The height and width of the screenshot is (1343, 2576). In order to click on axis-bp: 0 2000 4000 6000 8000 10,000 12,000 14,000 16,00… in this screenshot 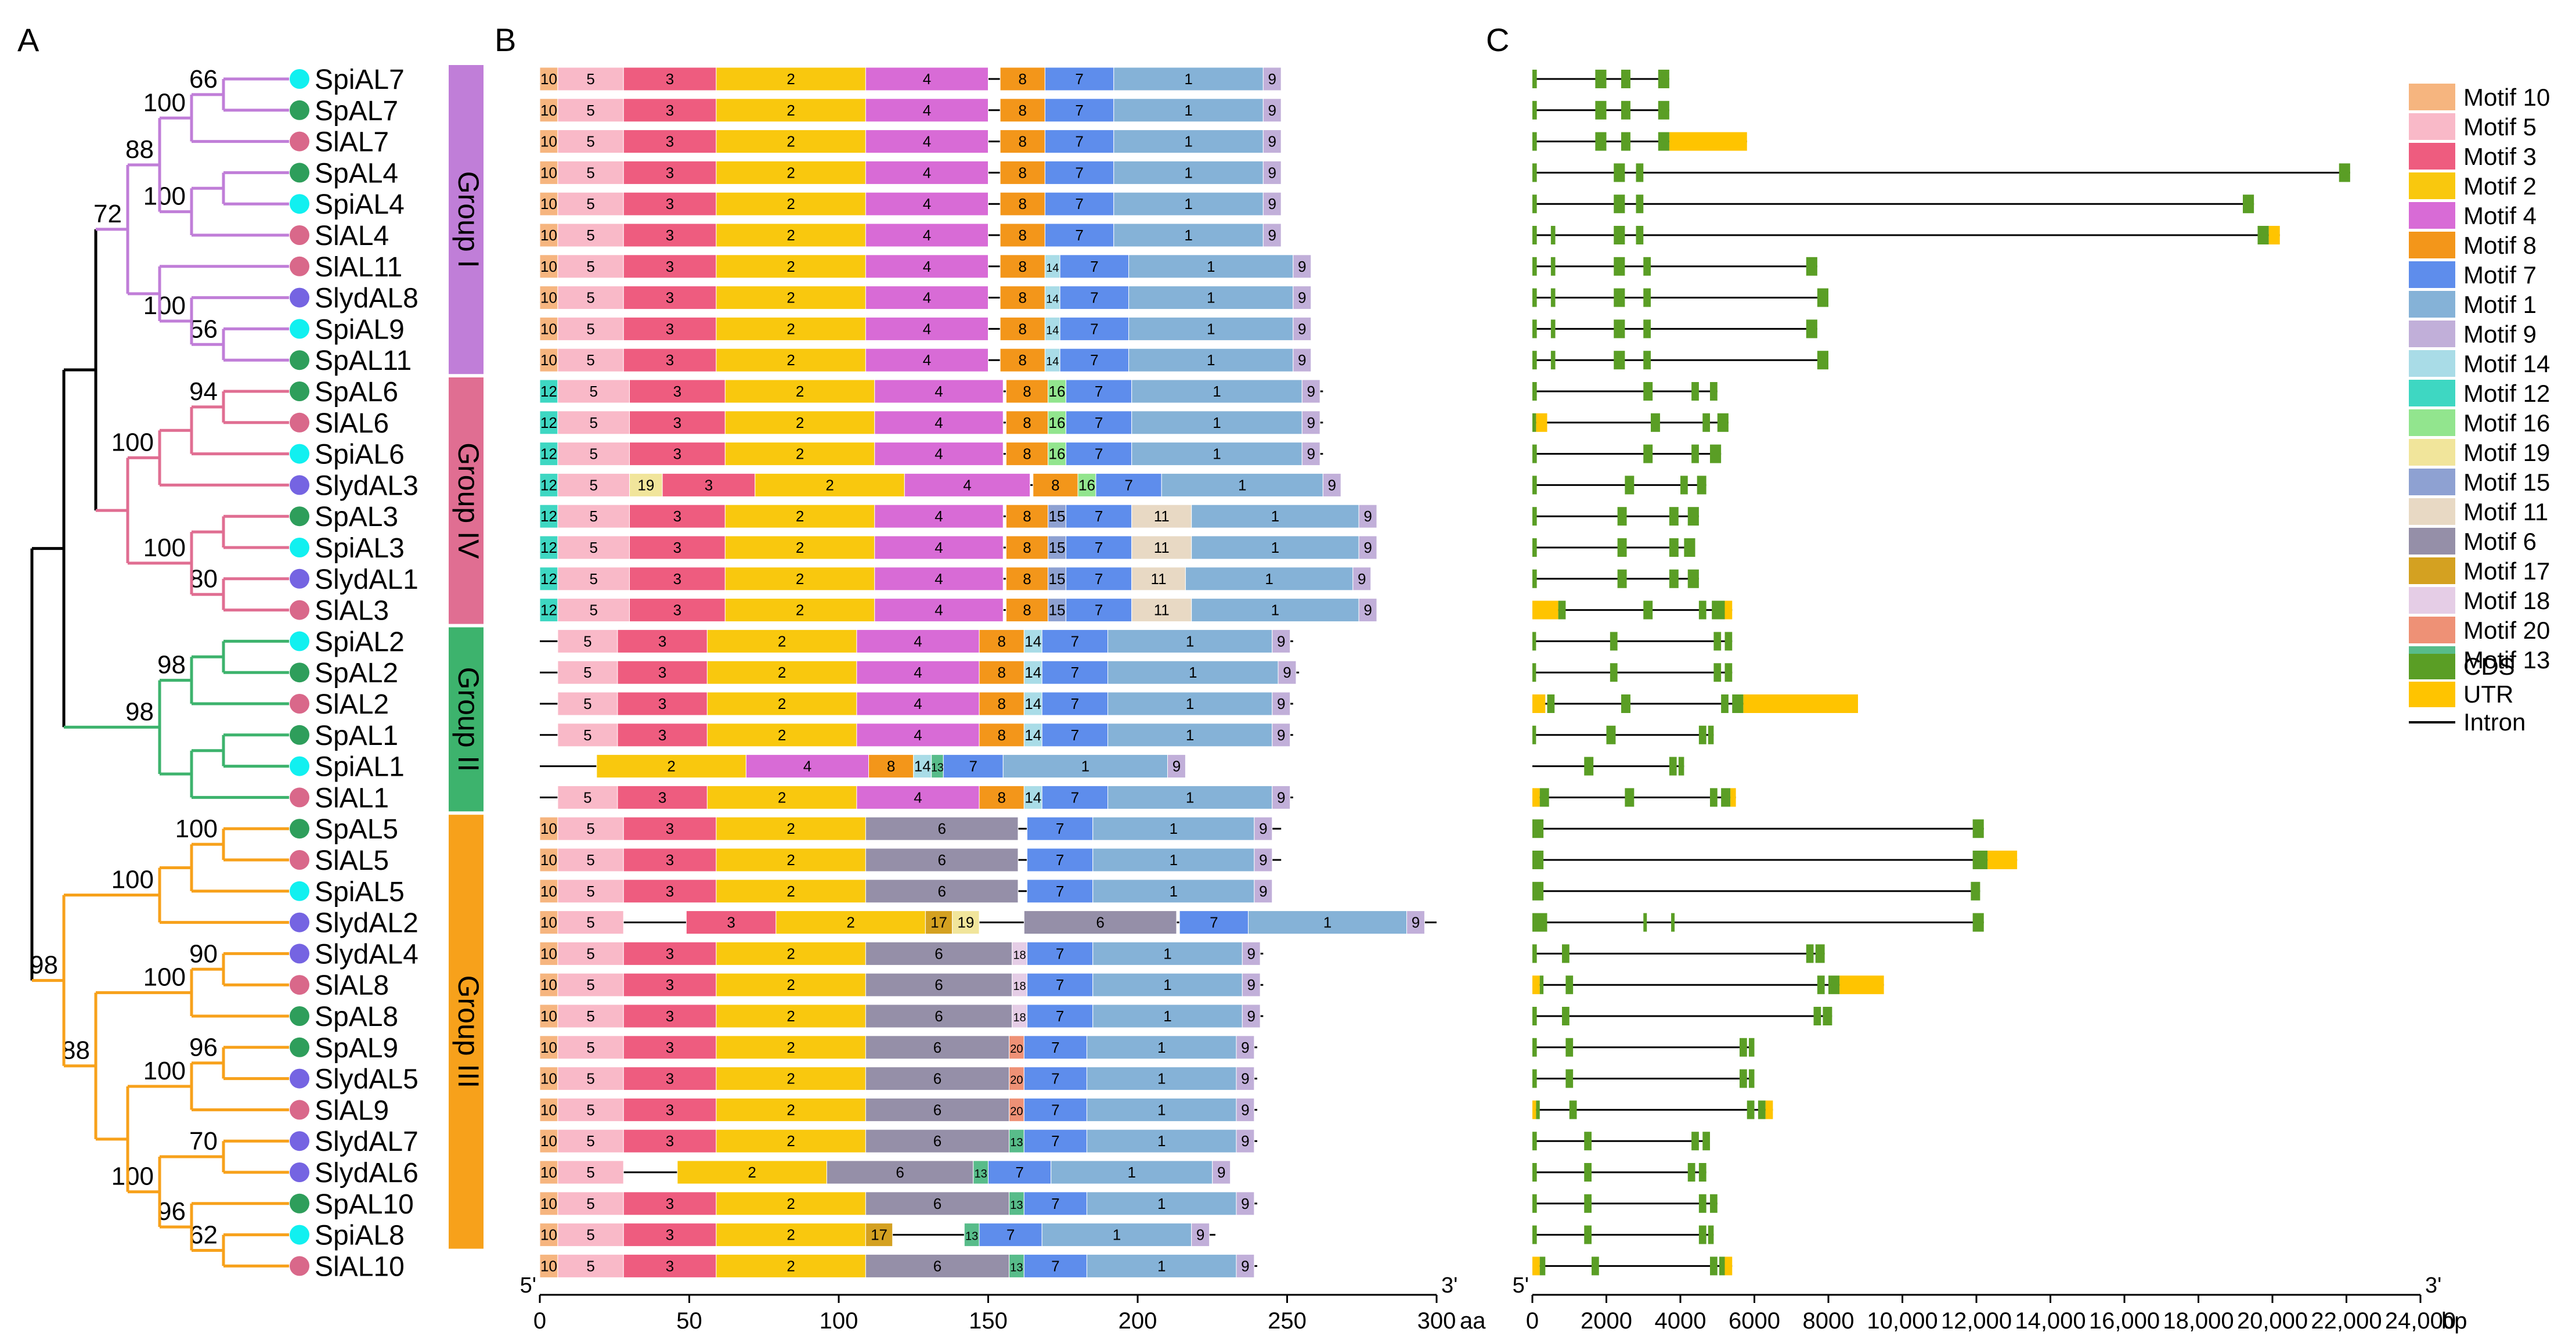, I will do `click(1990, 1304)`.